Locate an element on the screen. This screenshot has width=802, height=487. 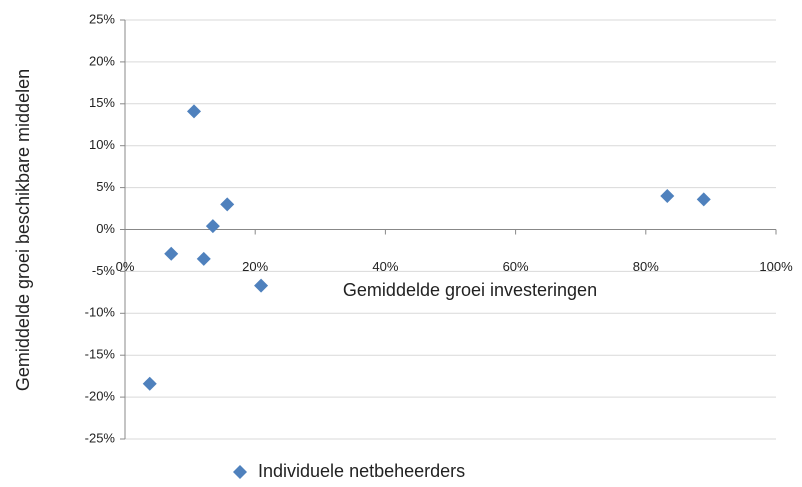
y-tick-label: -20% is located at coordinates (100, 396).